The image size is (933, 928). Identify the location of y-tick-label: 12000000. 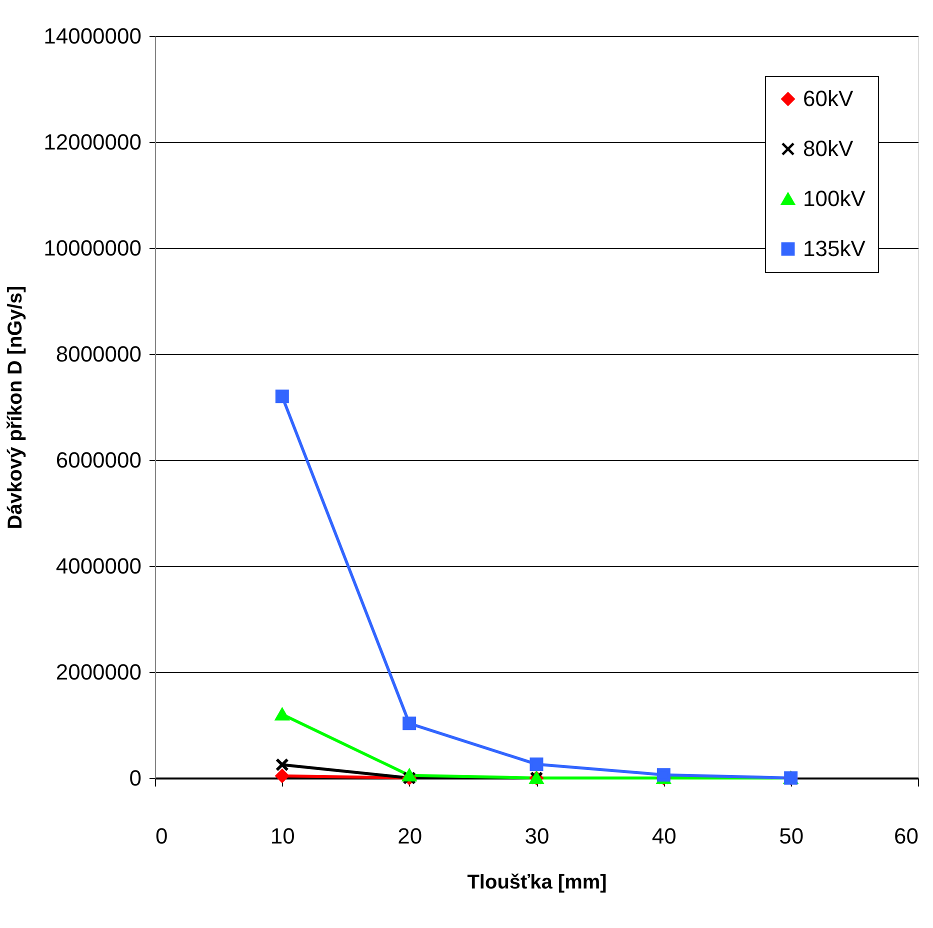
(93, 142).